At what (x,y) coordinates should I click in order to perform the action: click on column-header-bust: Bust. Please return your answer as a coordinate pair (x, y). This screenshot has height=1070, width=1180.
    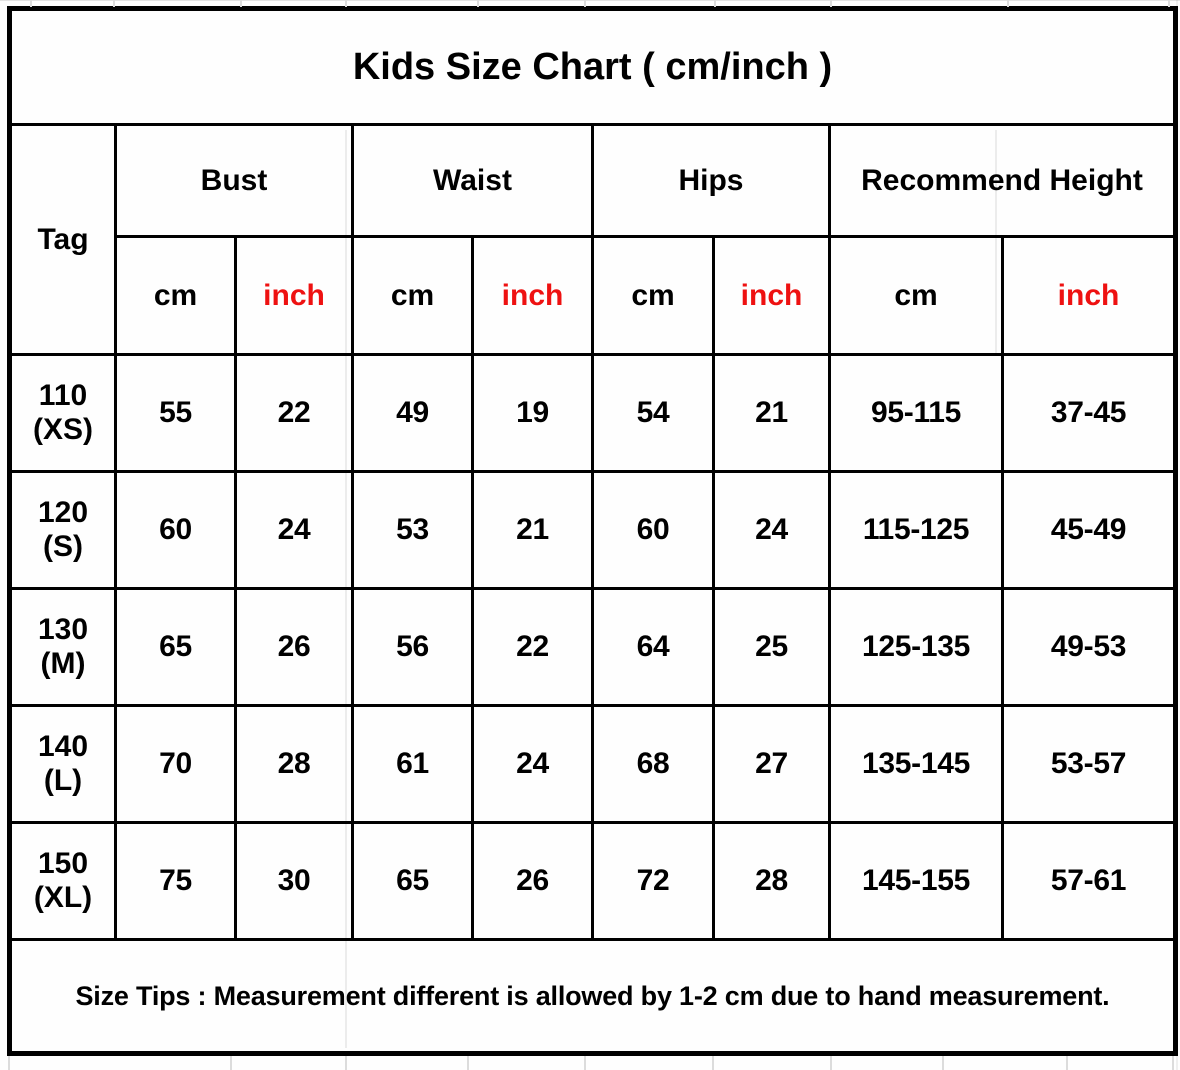
    Looking at the image, I should click on (234, 180).